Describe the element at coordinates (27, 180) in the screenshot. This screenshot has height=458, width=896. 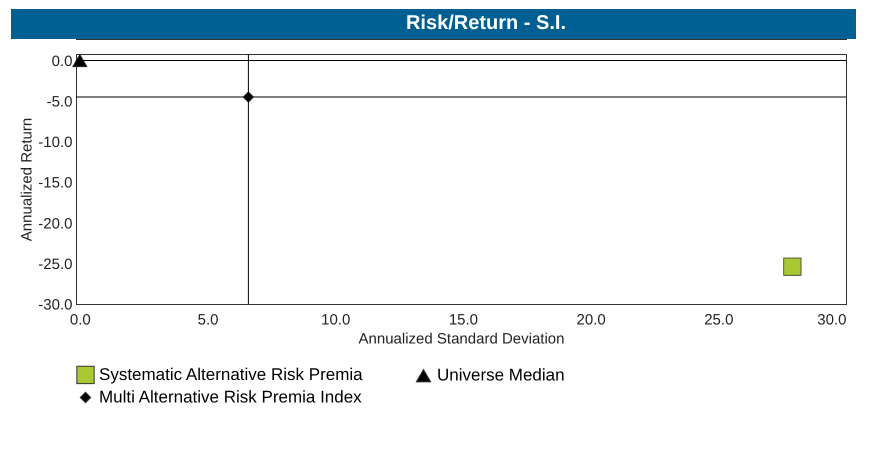
I see `y-axis-title: Annualized Return` at that location.